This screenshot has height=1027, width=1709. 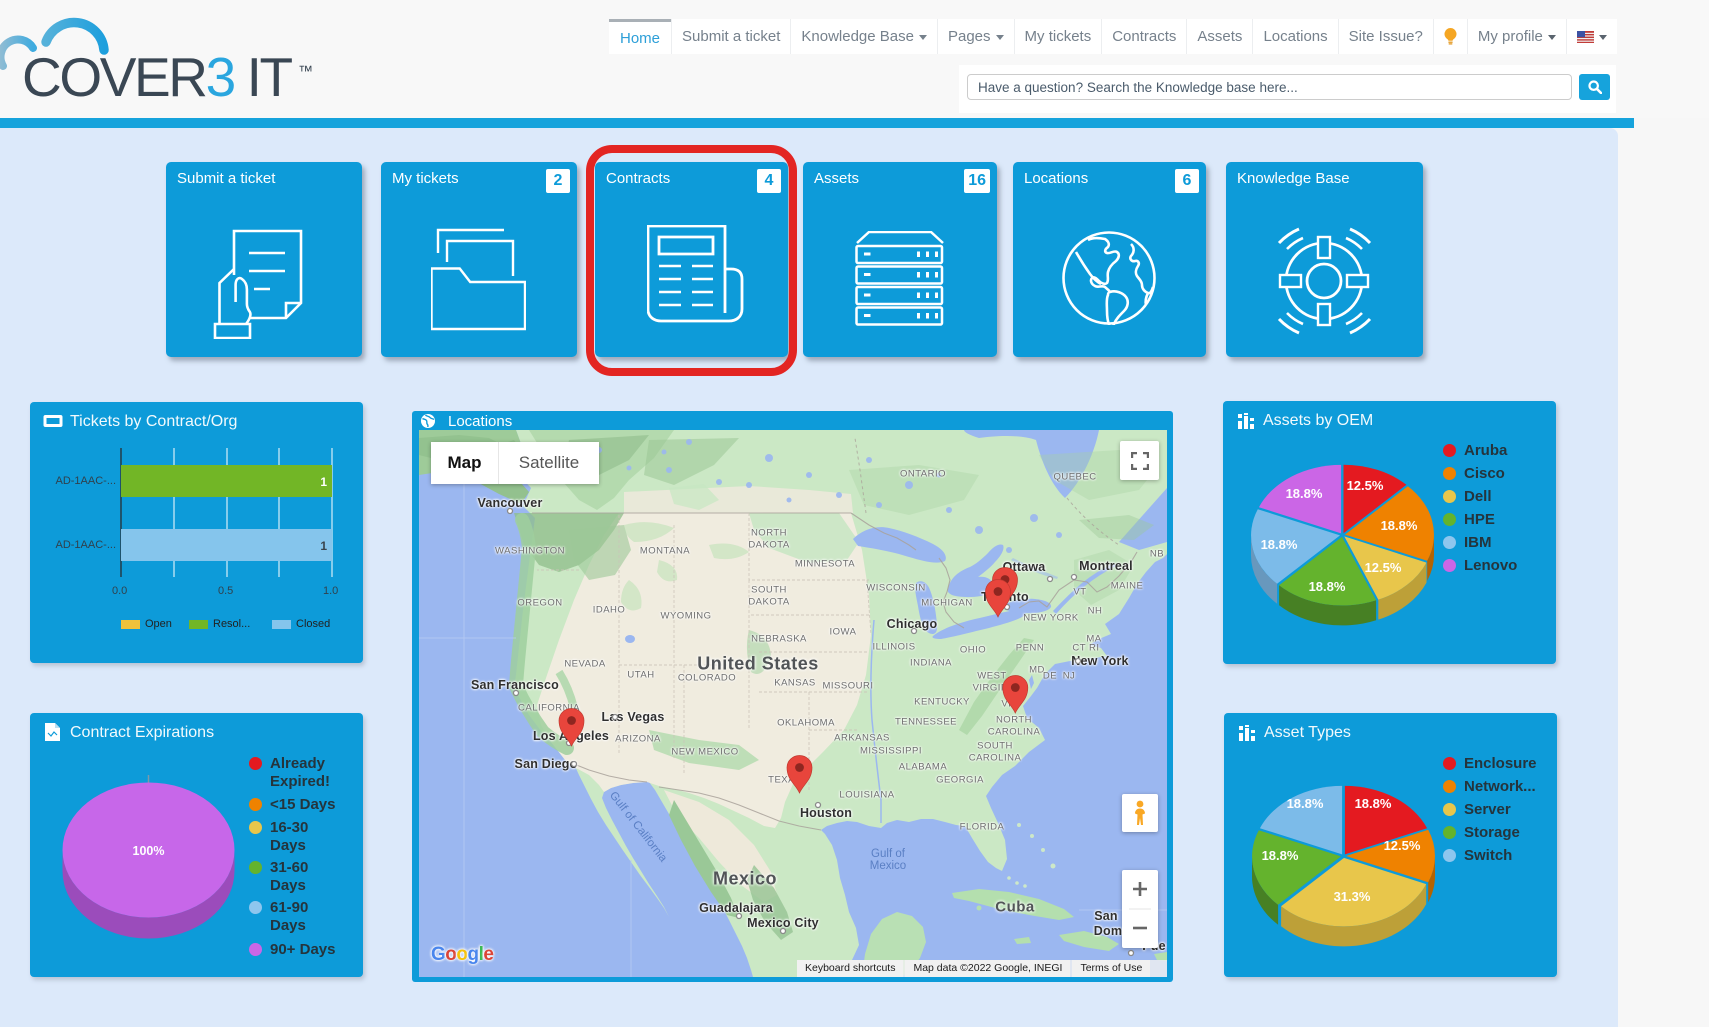 I want to click on svg-text: COVER3 IT, so click(x=157, y=77).